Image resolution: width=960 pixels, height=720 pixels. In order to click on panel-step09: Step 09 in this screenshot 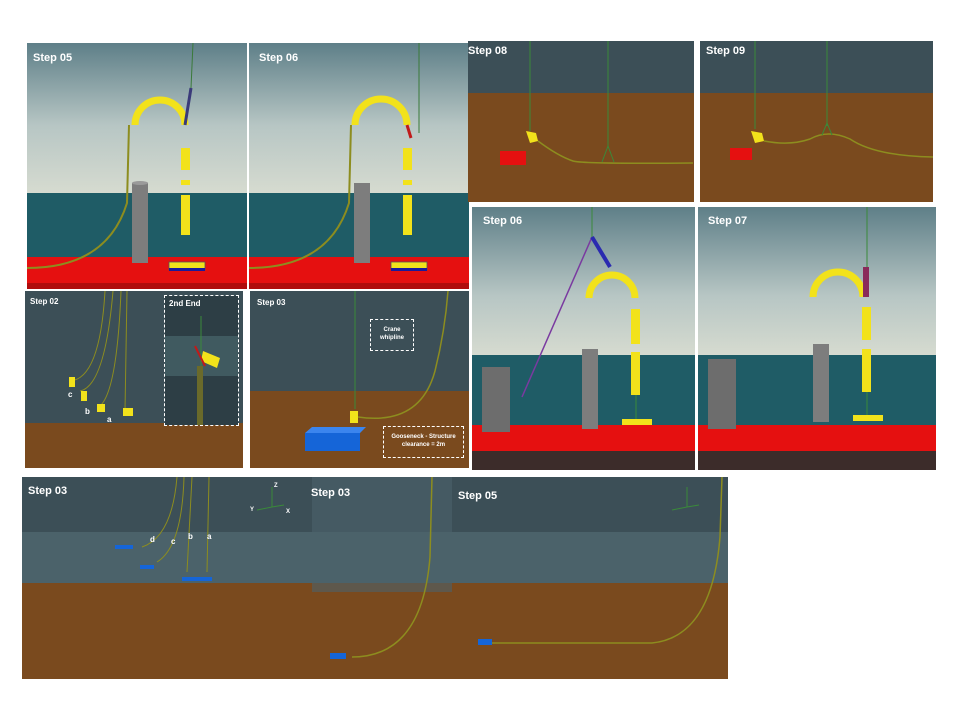, I will do `click(816, 121)`.